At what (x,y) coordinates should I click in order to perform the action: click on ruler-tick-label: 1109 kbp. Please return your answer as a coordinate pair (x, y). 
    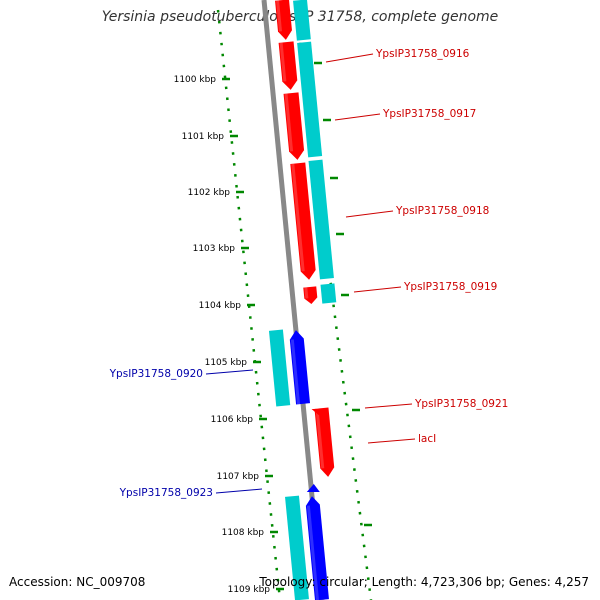
    Looking at the image, I should click on (249, 590).